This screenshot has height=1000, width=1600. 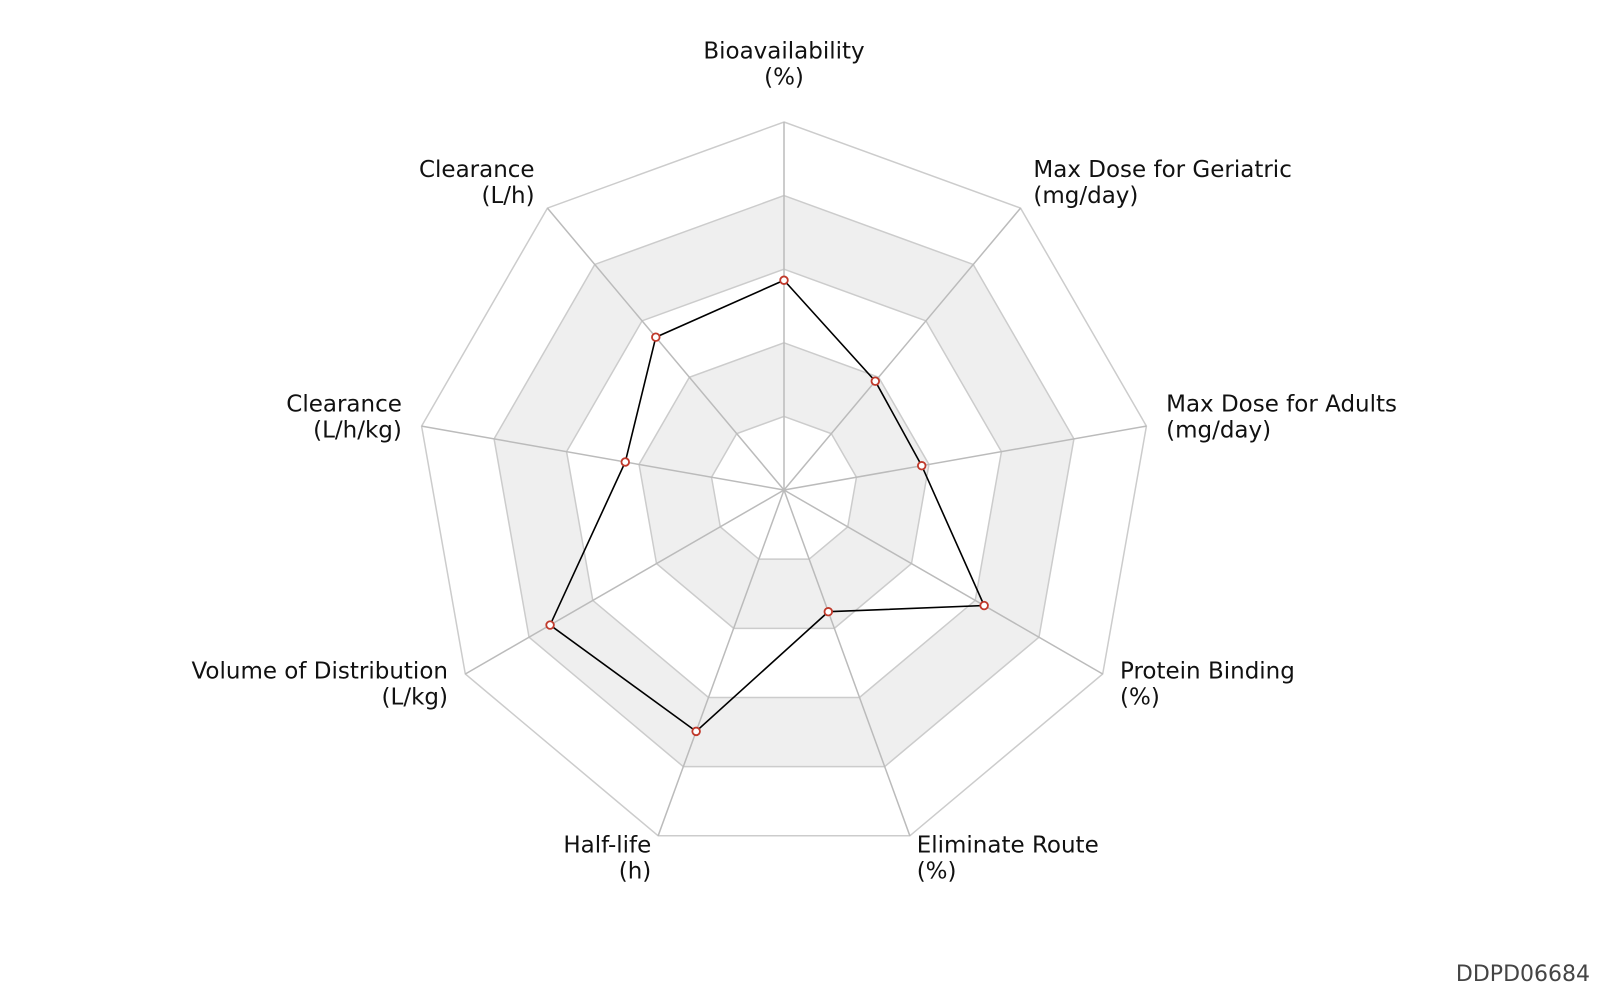 What do you see at coordinates (319, 672) in the screenshot?
I see `axis-label: Volume of Distribution` at bounding box center [319, 672].